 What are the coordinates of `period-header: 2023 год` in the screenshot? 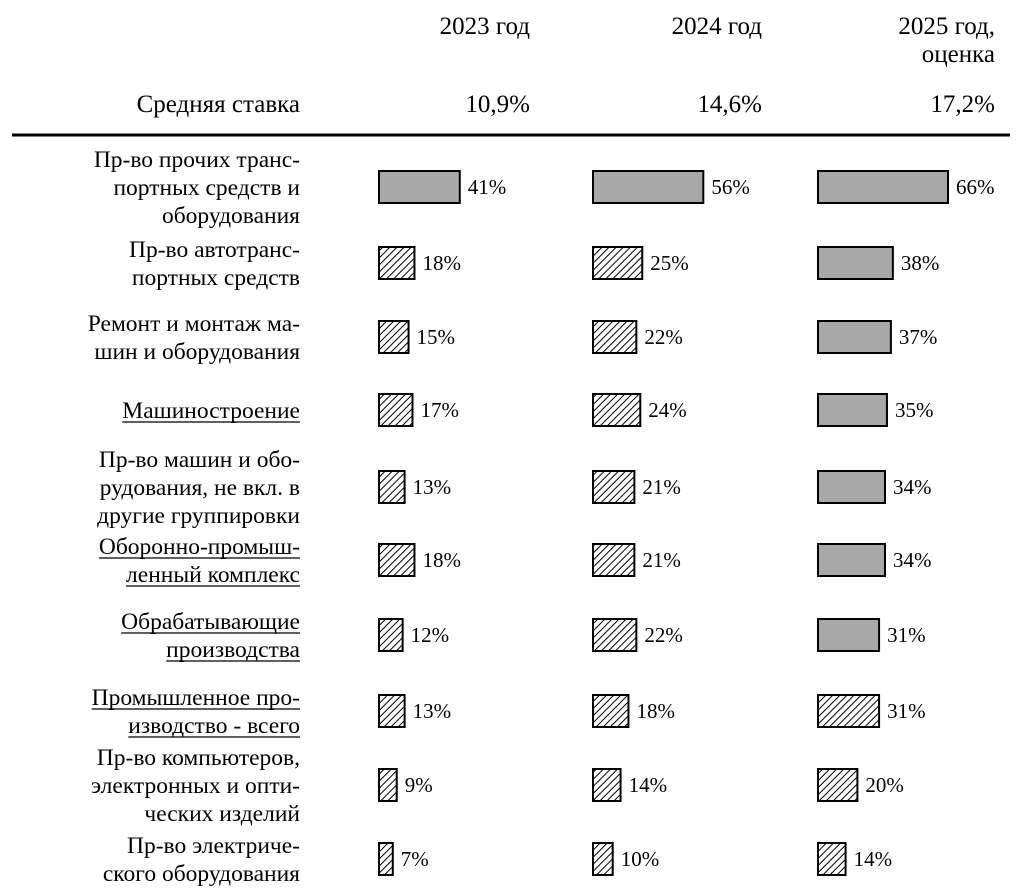 It's located at (485, 26).